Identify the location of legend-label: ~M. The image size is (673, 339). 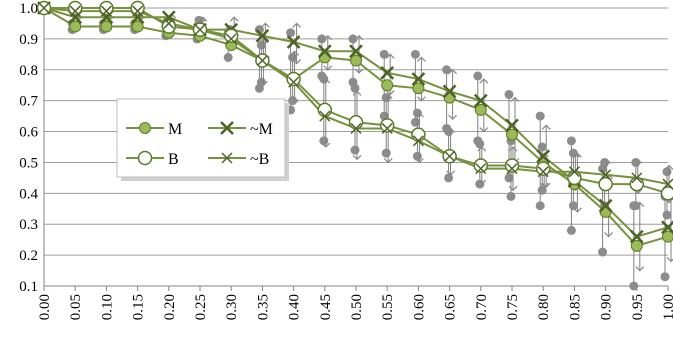
(261, 129).